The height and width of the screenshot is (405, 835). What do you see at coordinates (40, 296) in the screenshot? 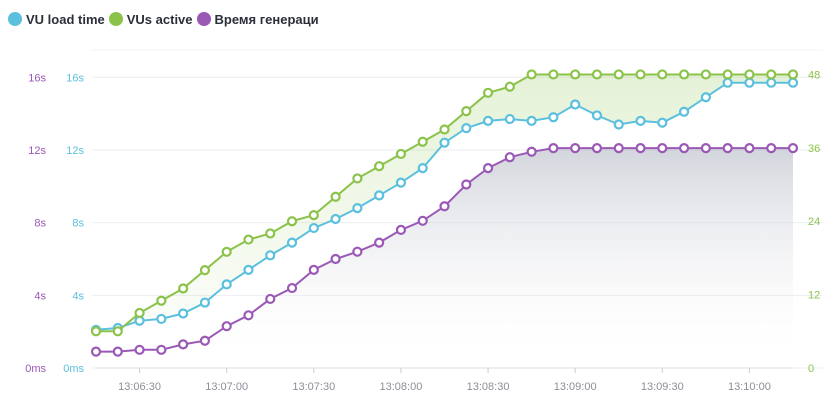
I see `y-tick-label-purple: 4s` at bounding box center [40, 296].